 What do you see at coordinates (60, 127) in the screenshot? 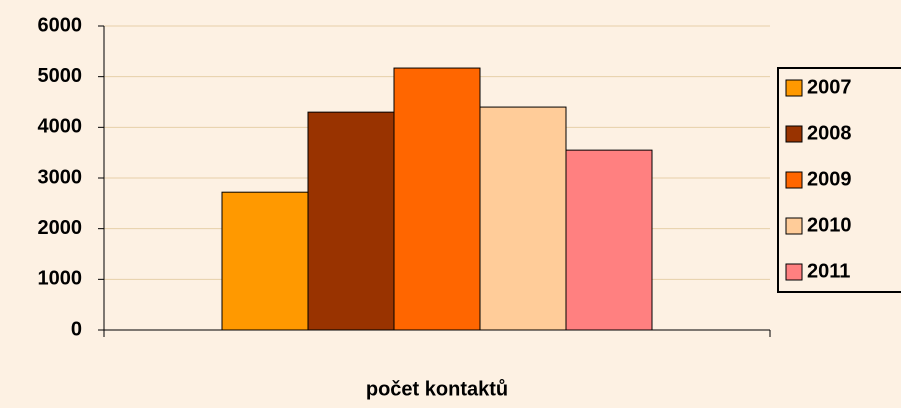
I see `y-tick-label: 4000` at bounding box center [60, 127].